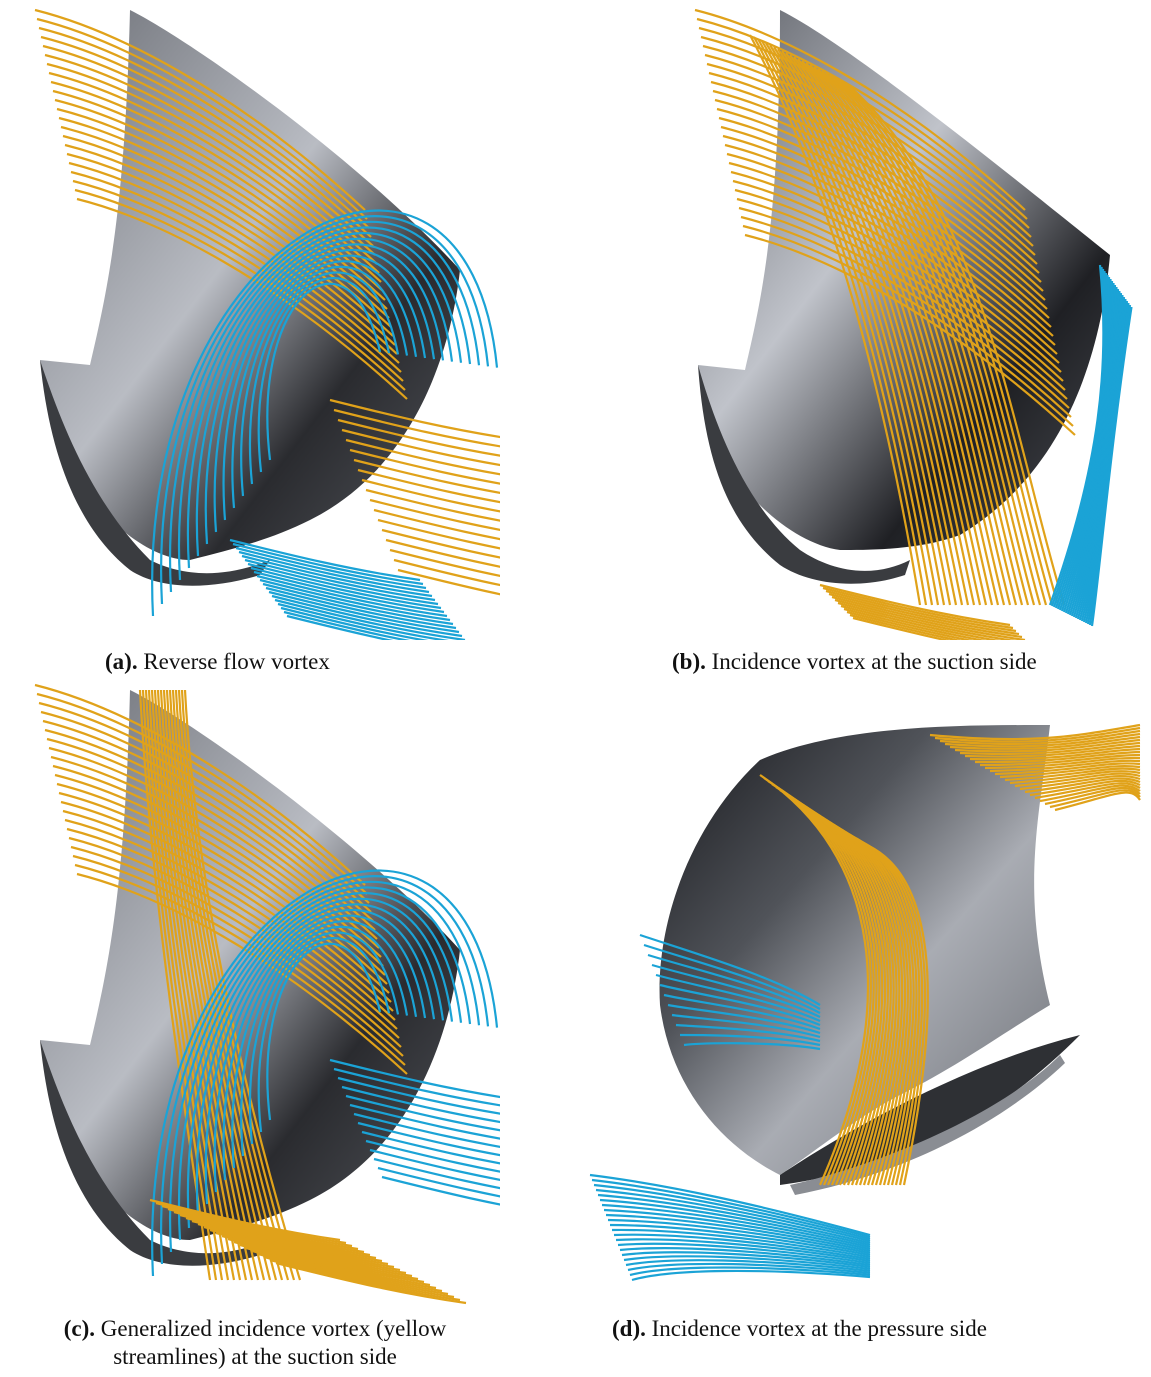  Describe the element at coordinates (629, 1328) in the screenshot. I see `caption-d-label: (d).` at that location.